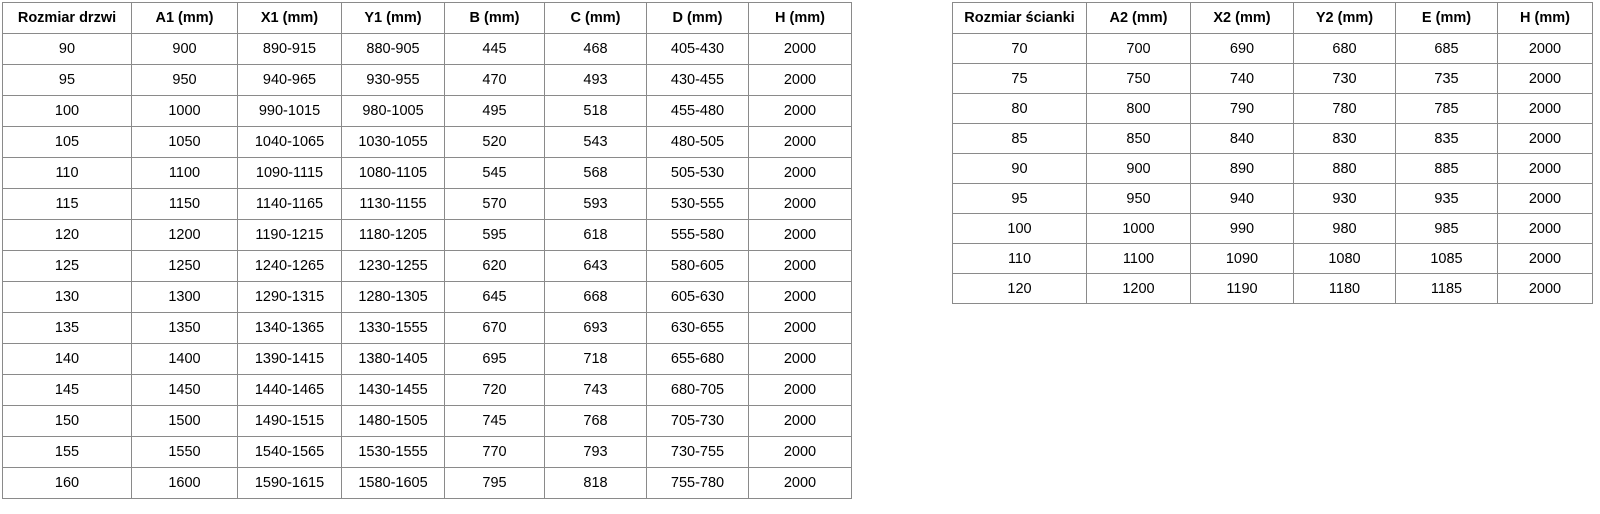 This screenshot has height=514, width=1600. I want to click on table-cell: 605-630, so click(697, 297).